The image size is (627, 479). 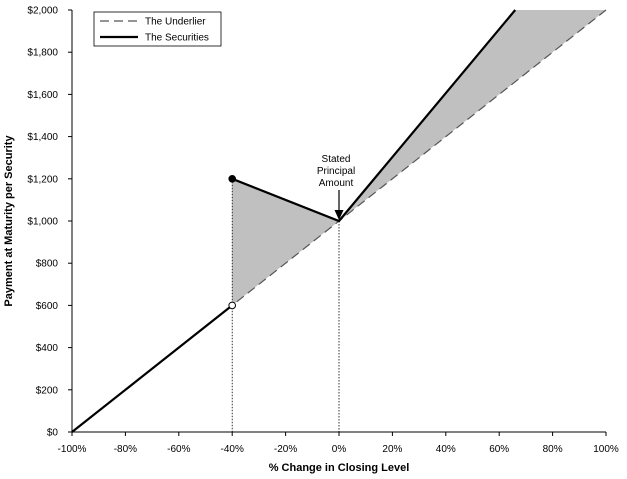 I want to click on annotation-line-1: Stated, so click(x=336, y=159).